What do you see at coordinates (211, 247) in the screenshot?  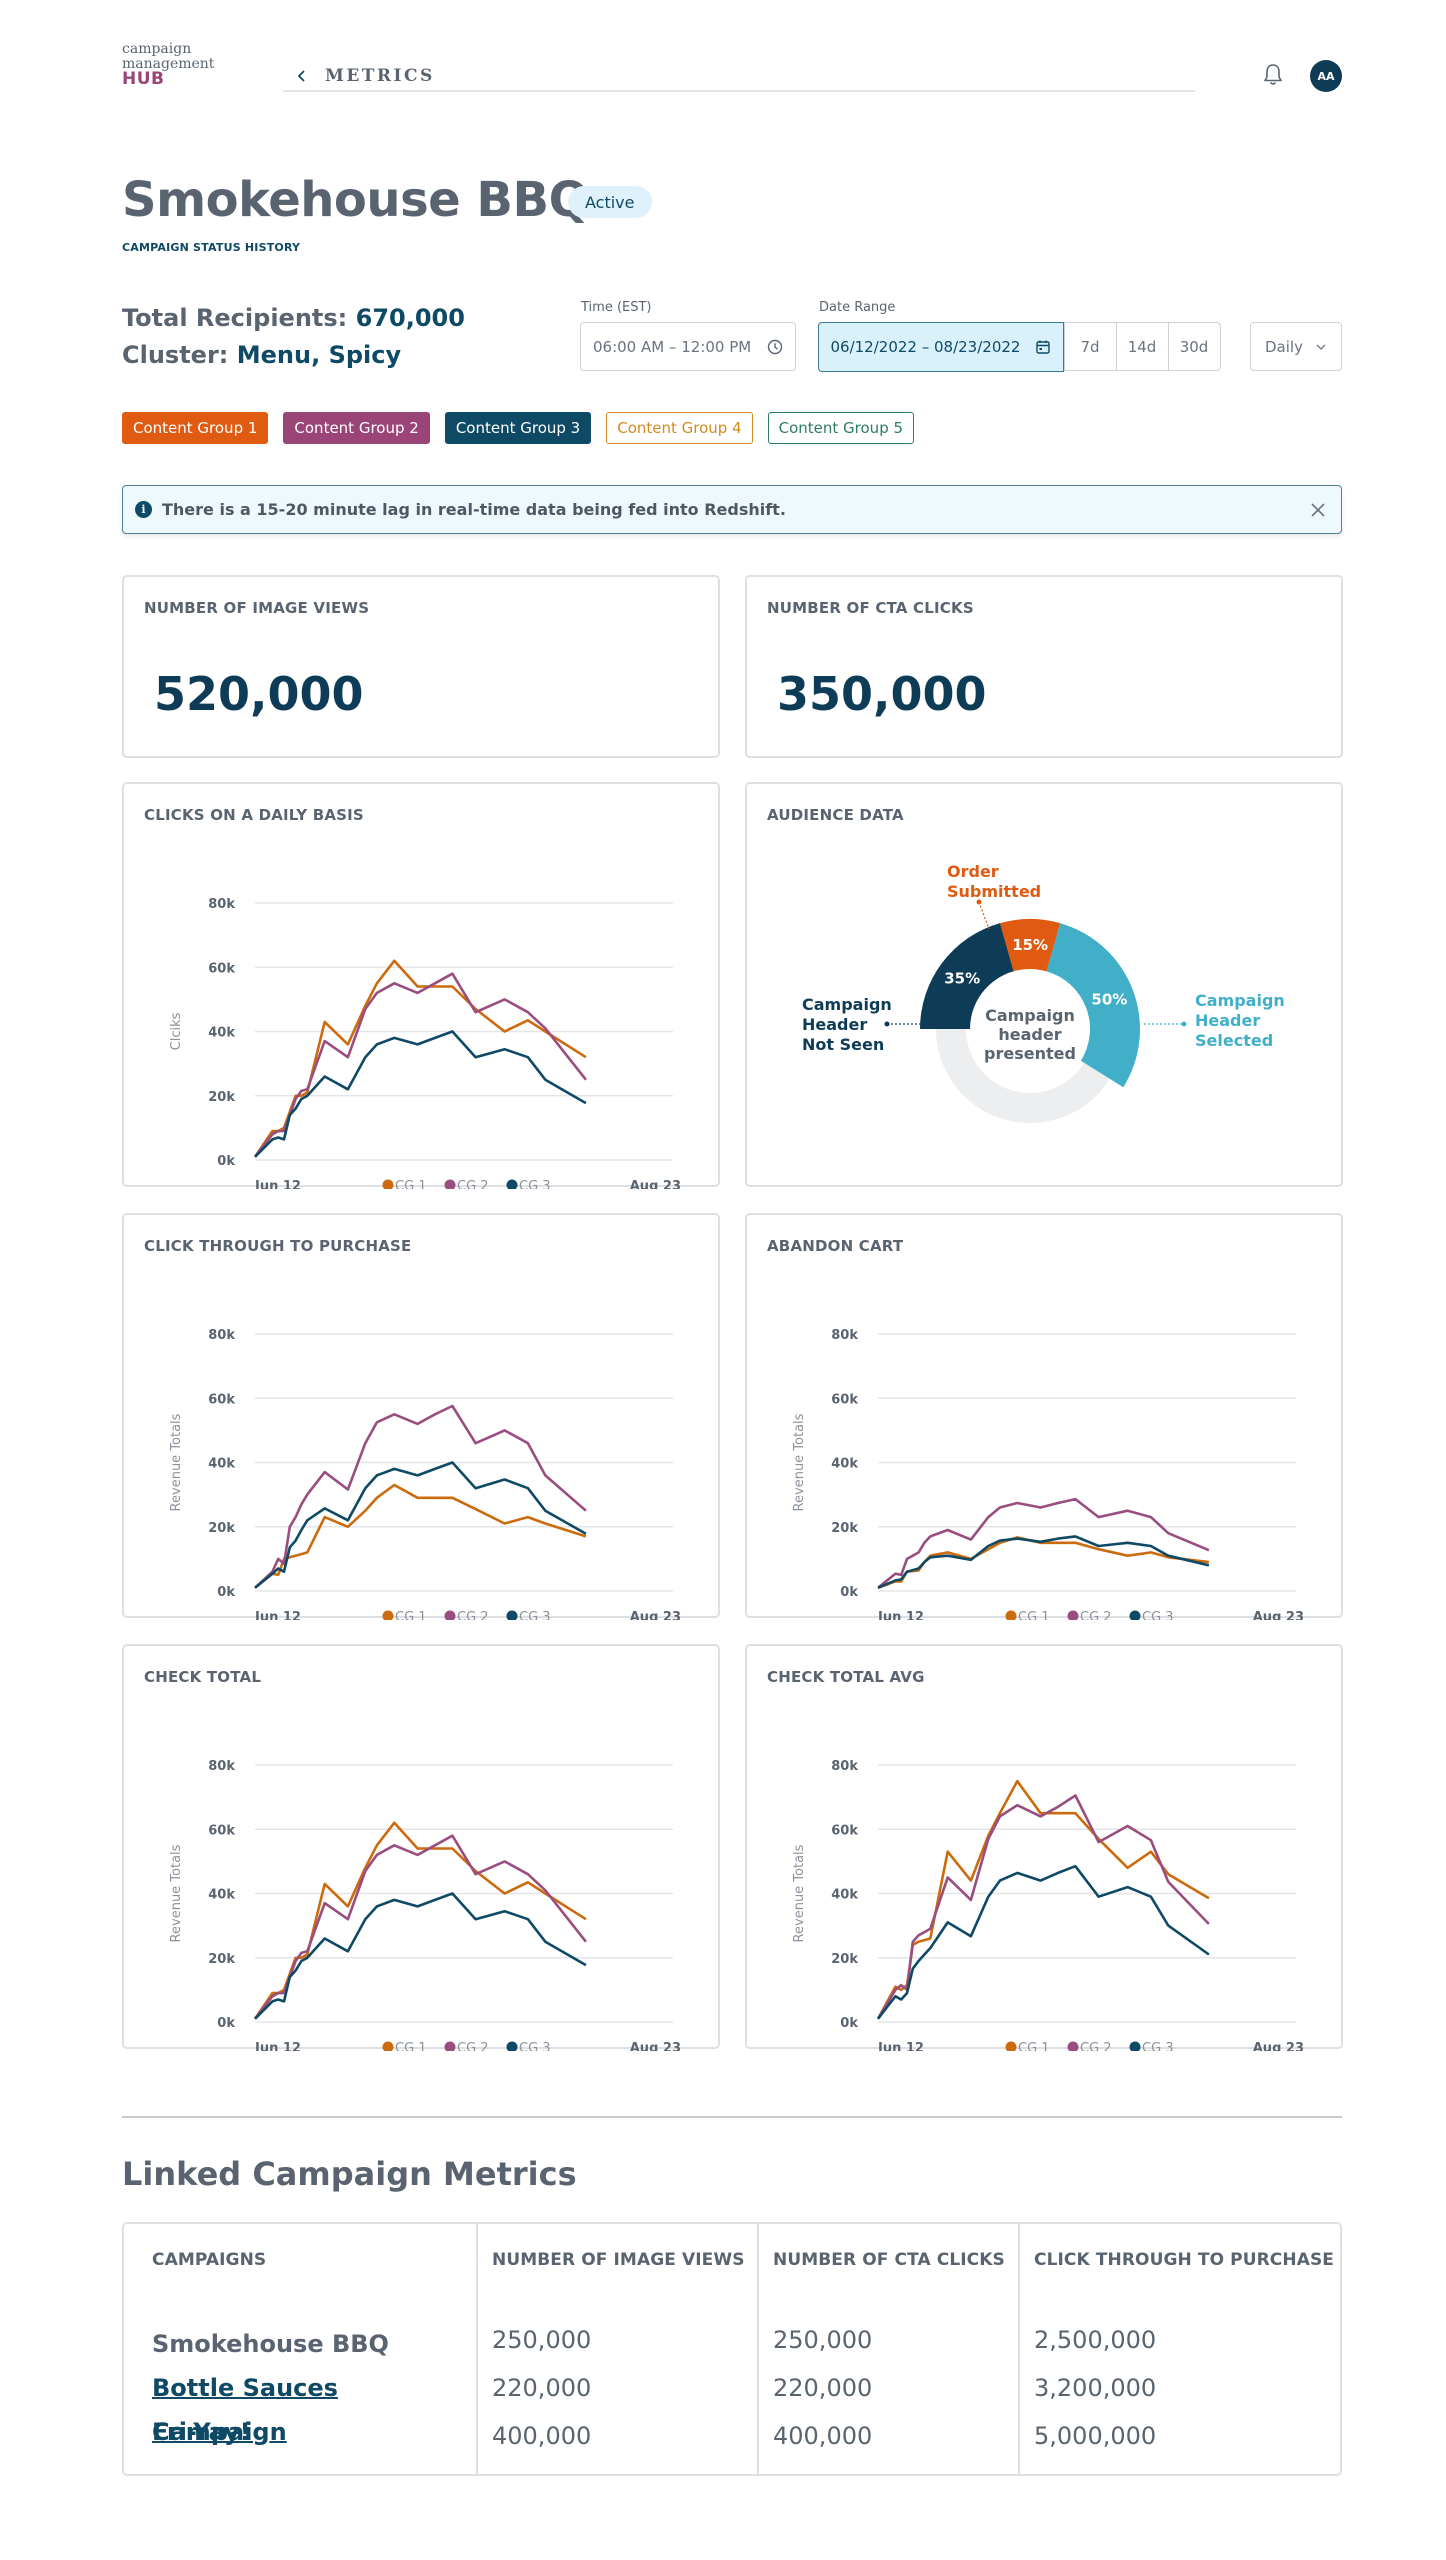 I see `campaign-status-history-link: CAMPAIGN STATUS HISTORY` at bounding box center [211, 247].